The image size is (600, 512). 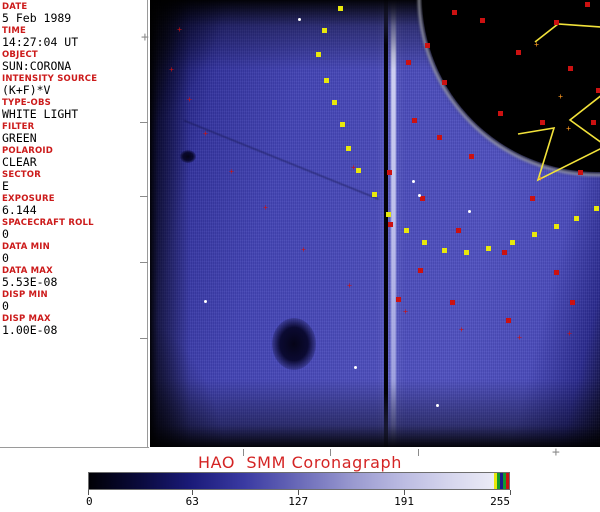 I want to click on colorbar-gradient, so click(x=299, y=481).